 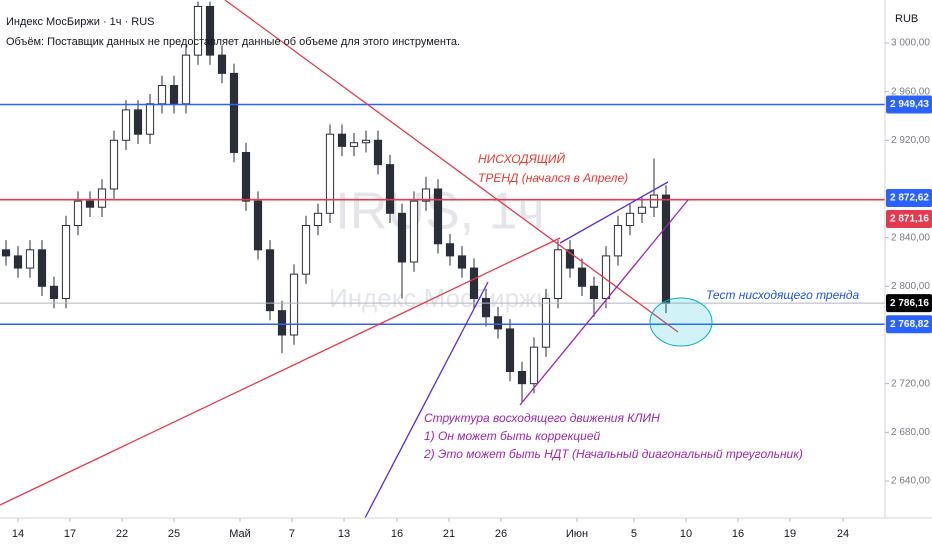 I want to click on x-tick-label: Июн, so click(x=577, y=534).